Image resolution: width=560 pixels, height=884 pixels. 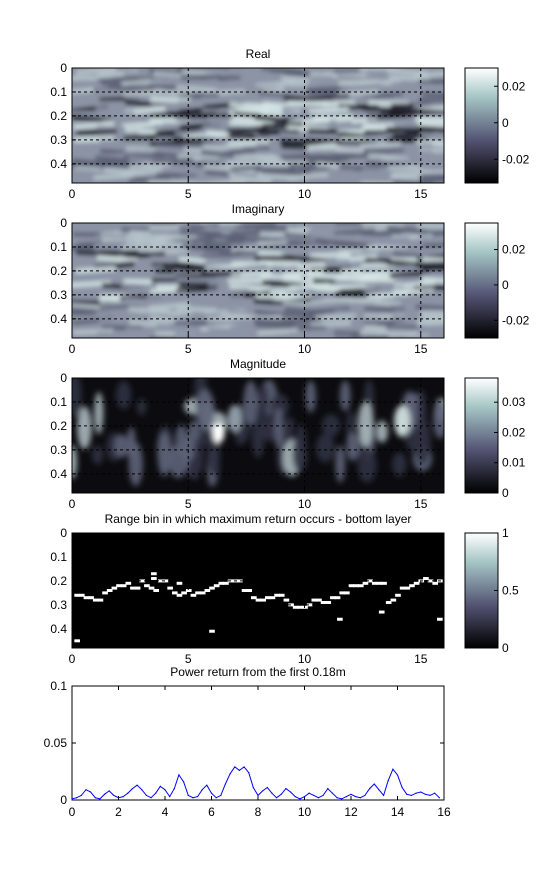 What do you see at coordinates (305, 504) in the screenshot?
I see `x-tick-label: 10` at bounding box center [305, 504].